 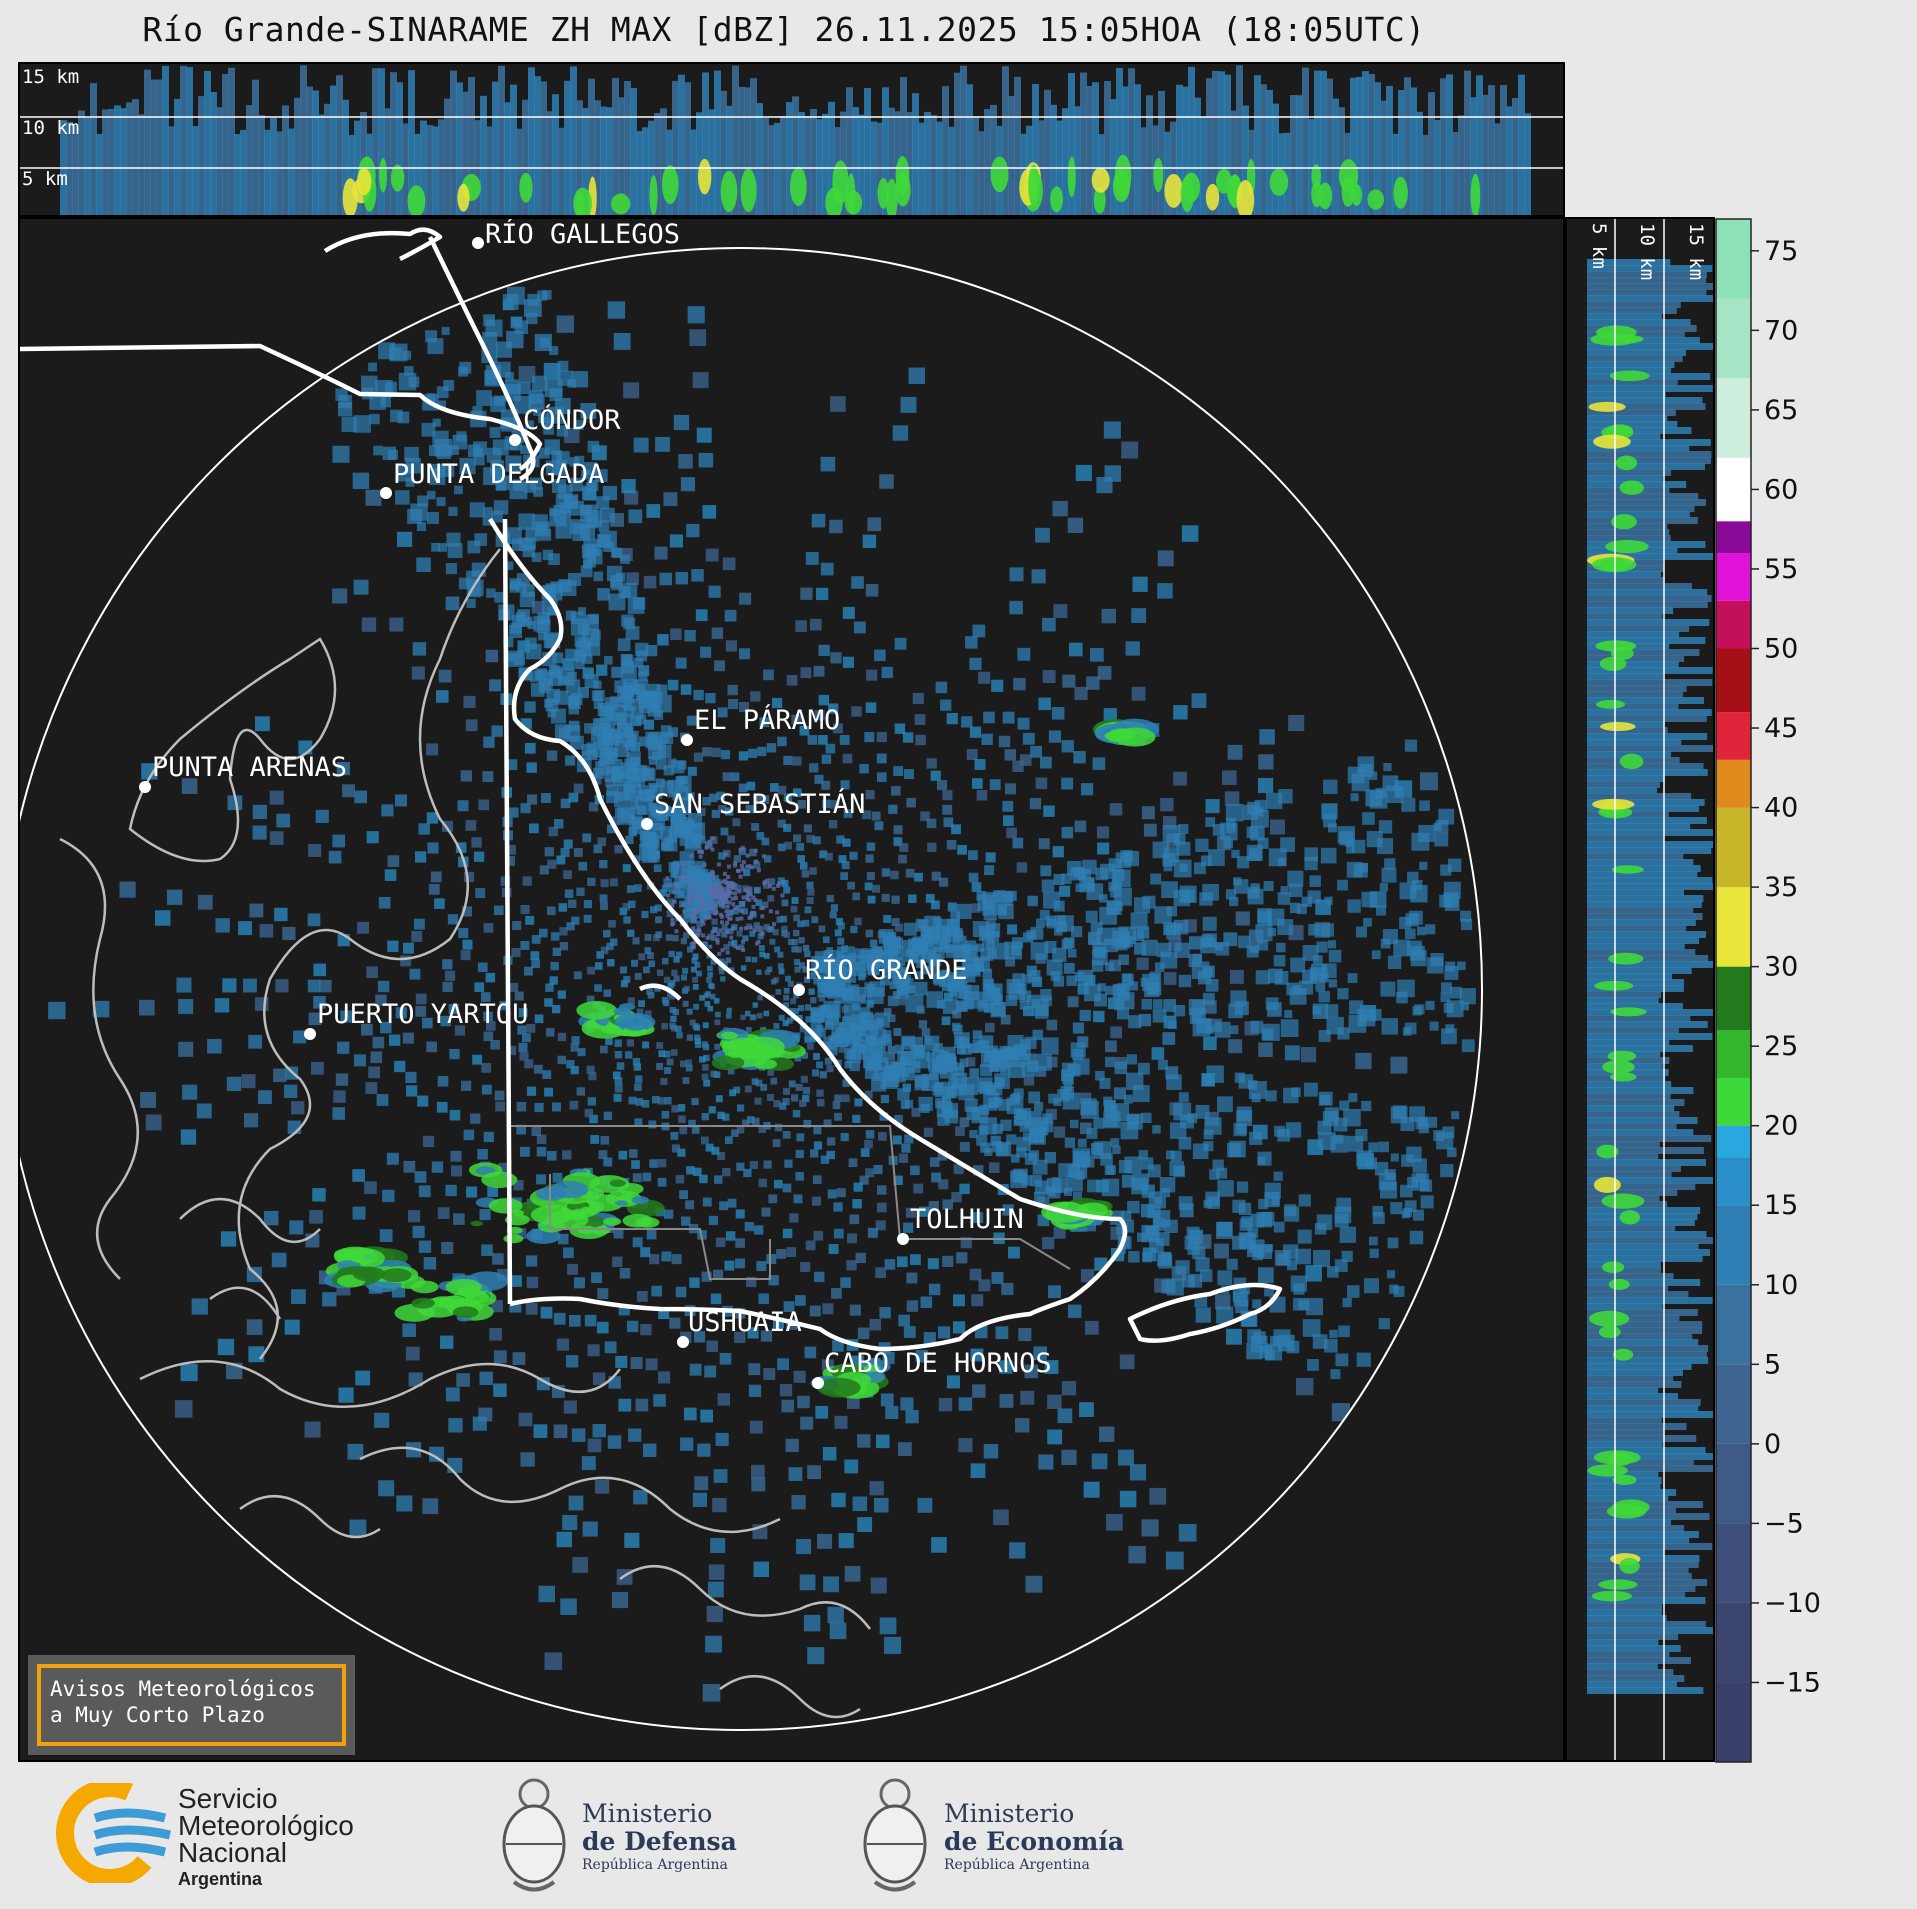 I want to click on warning-box: Avisos Meteorológicos a Muy Corto Plazo, so click(x=191, y=1705).